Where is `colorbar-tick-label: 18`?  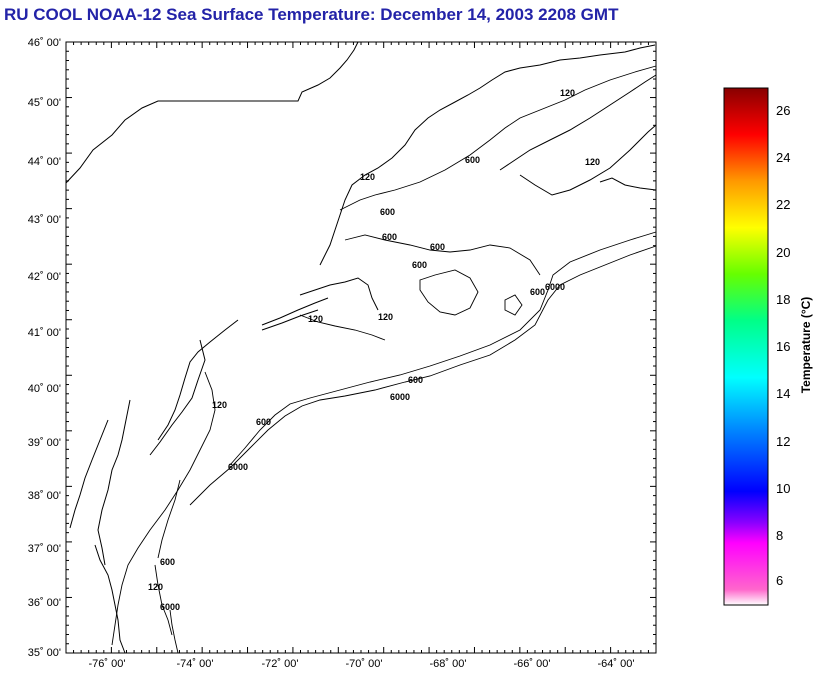 colorbar-tick-label: 18 is located at coordinates (783, 299).